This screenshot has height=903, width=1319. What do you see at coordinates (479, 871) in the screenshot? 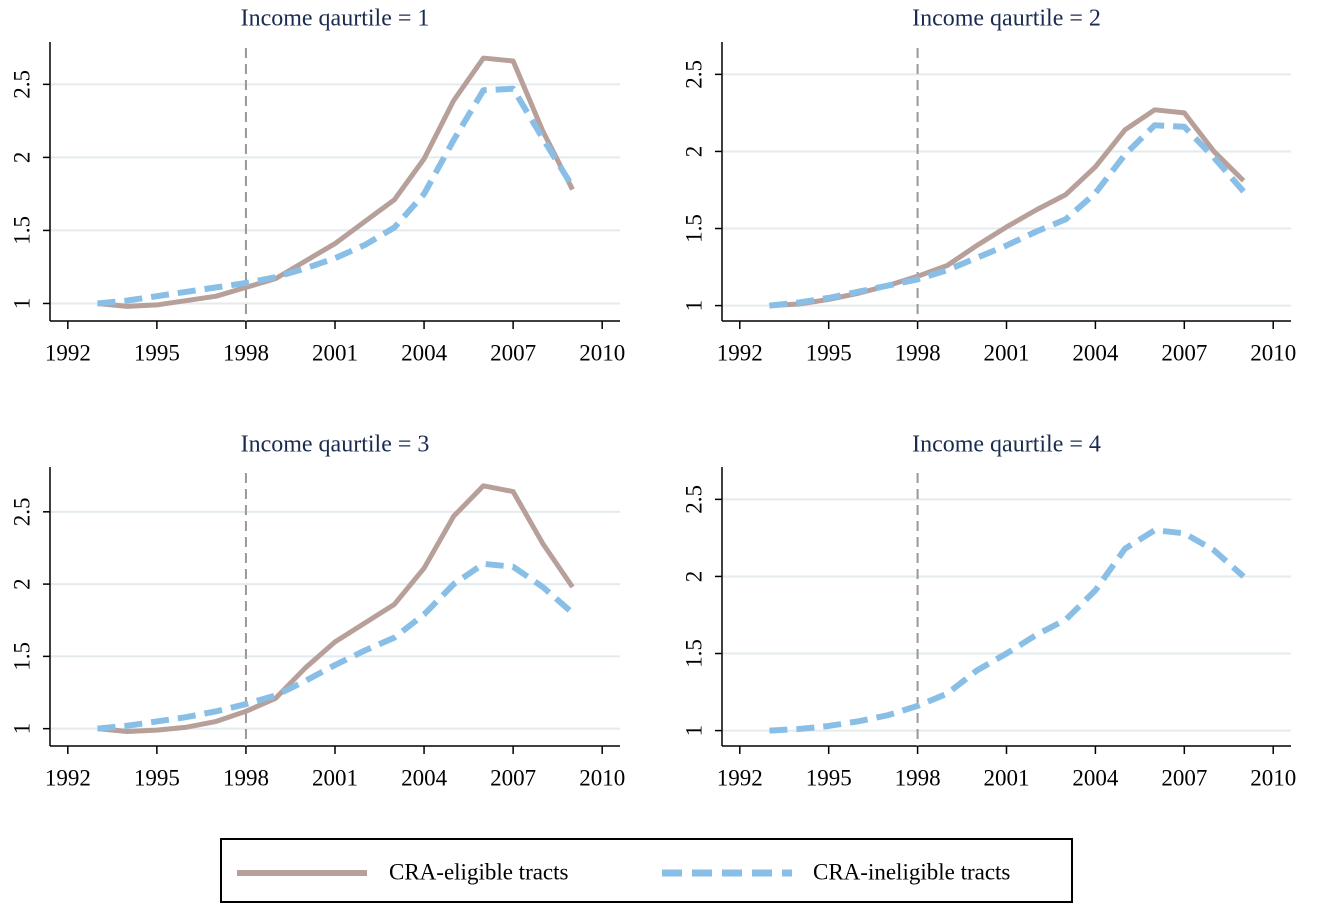
I see `legend-label: CRA-eligible tracts` at bounding box center [479, 871].